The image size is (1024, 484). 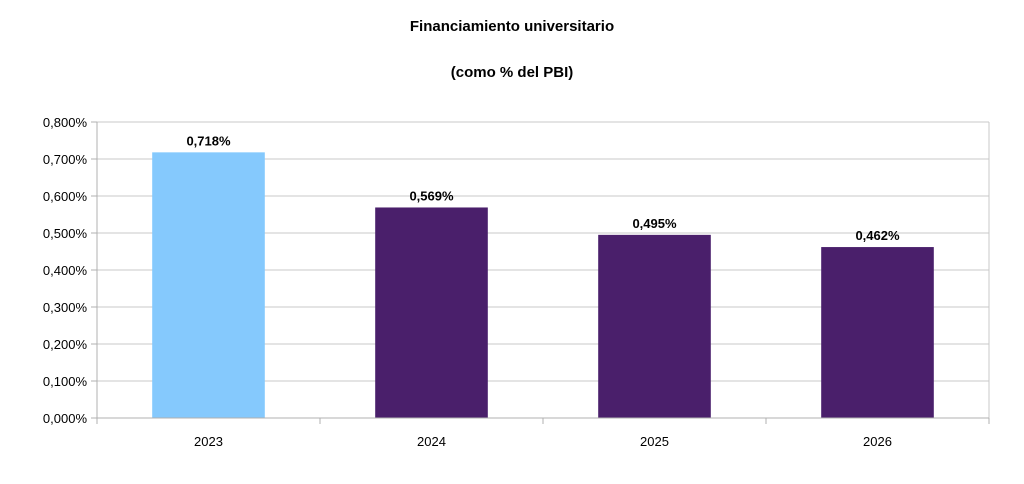 I want to click on chart-subtitle: (como % del PBI), so click(x=512, y=72).